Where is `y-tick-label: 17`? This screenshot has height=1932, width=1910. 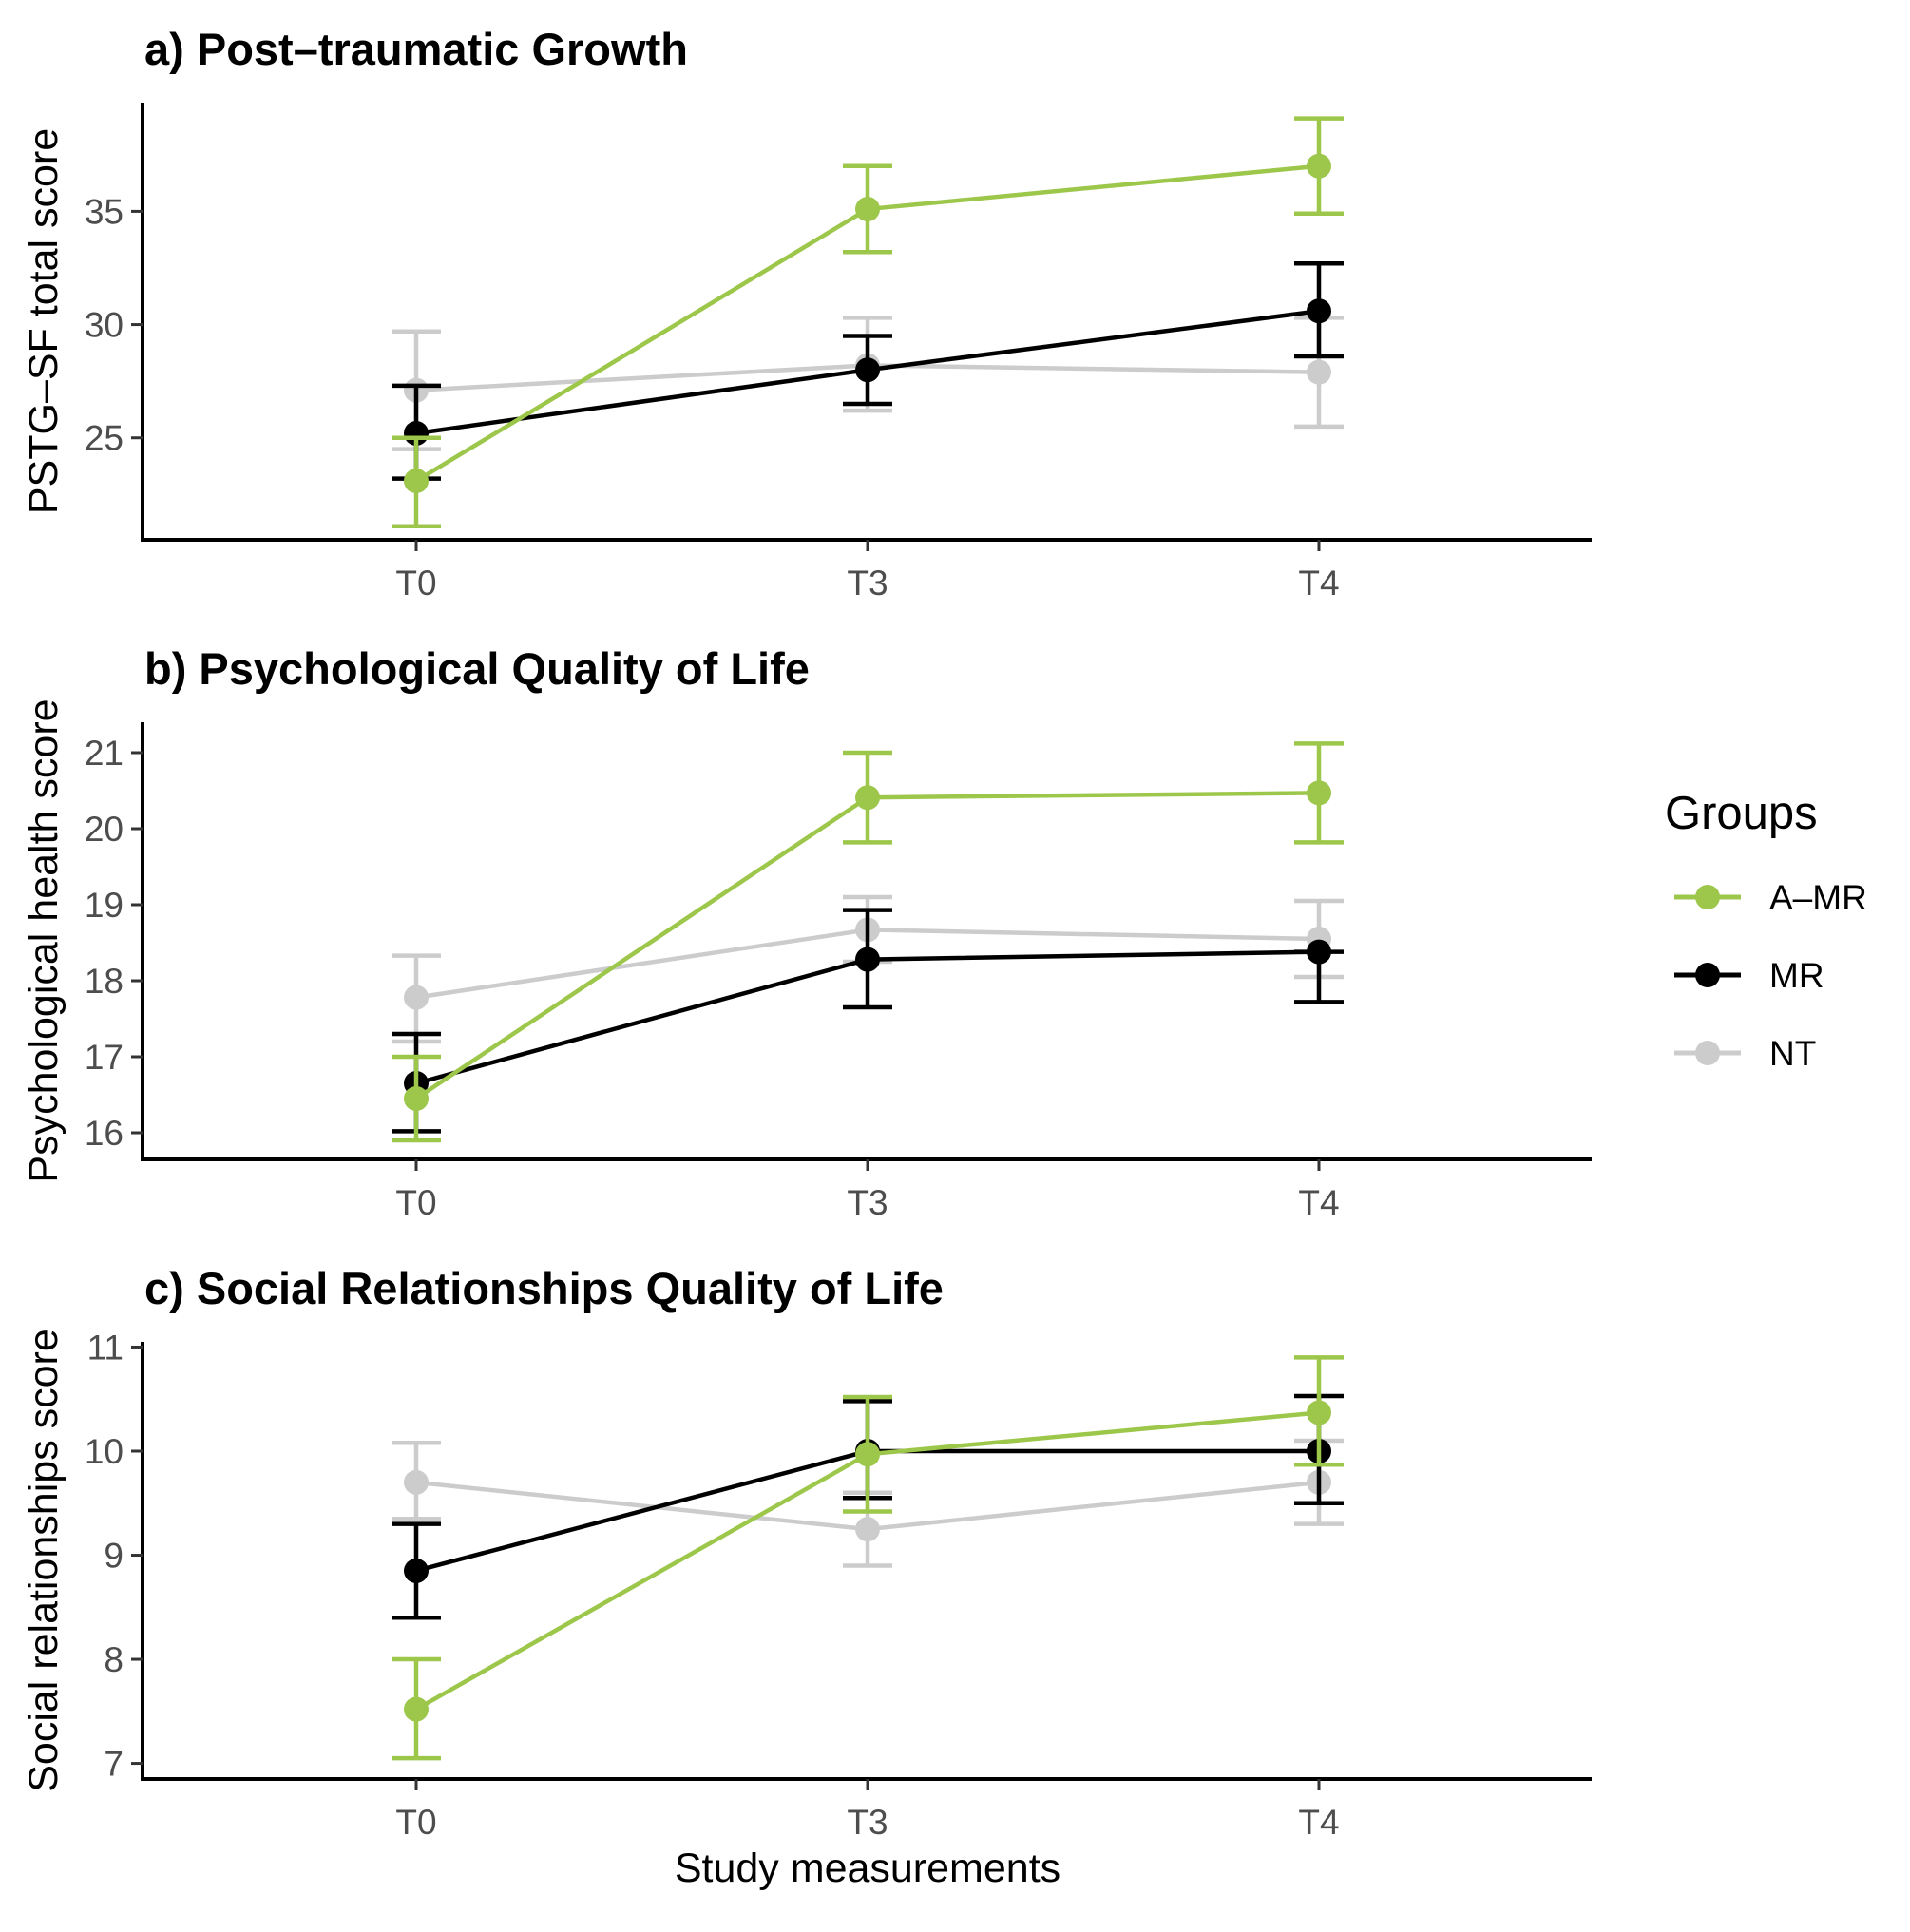
y-tick-label: 17 is located at coordinates (104, 1057).